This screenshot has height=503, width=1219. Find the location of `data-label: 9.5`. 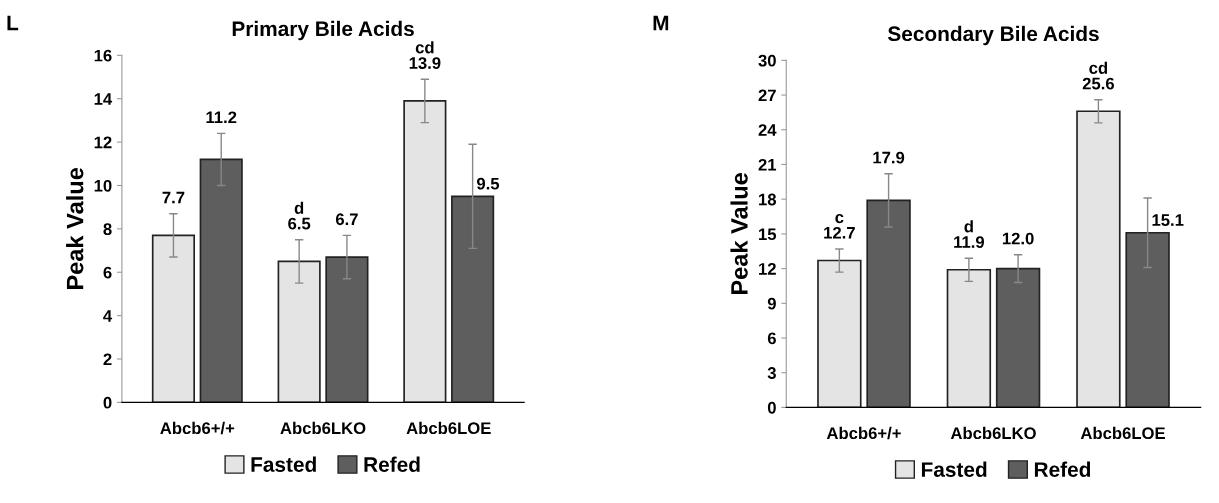

data-label: 9.5 is located at coordinates (488, 183).